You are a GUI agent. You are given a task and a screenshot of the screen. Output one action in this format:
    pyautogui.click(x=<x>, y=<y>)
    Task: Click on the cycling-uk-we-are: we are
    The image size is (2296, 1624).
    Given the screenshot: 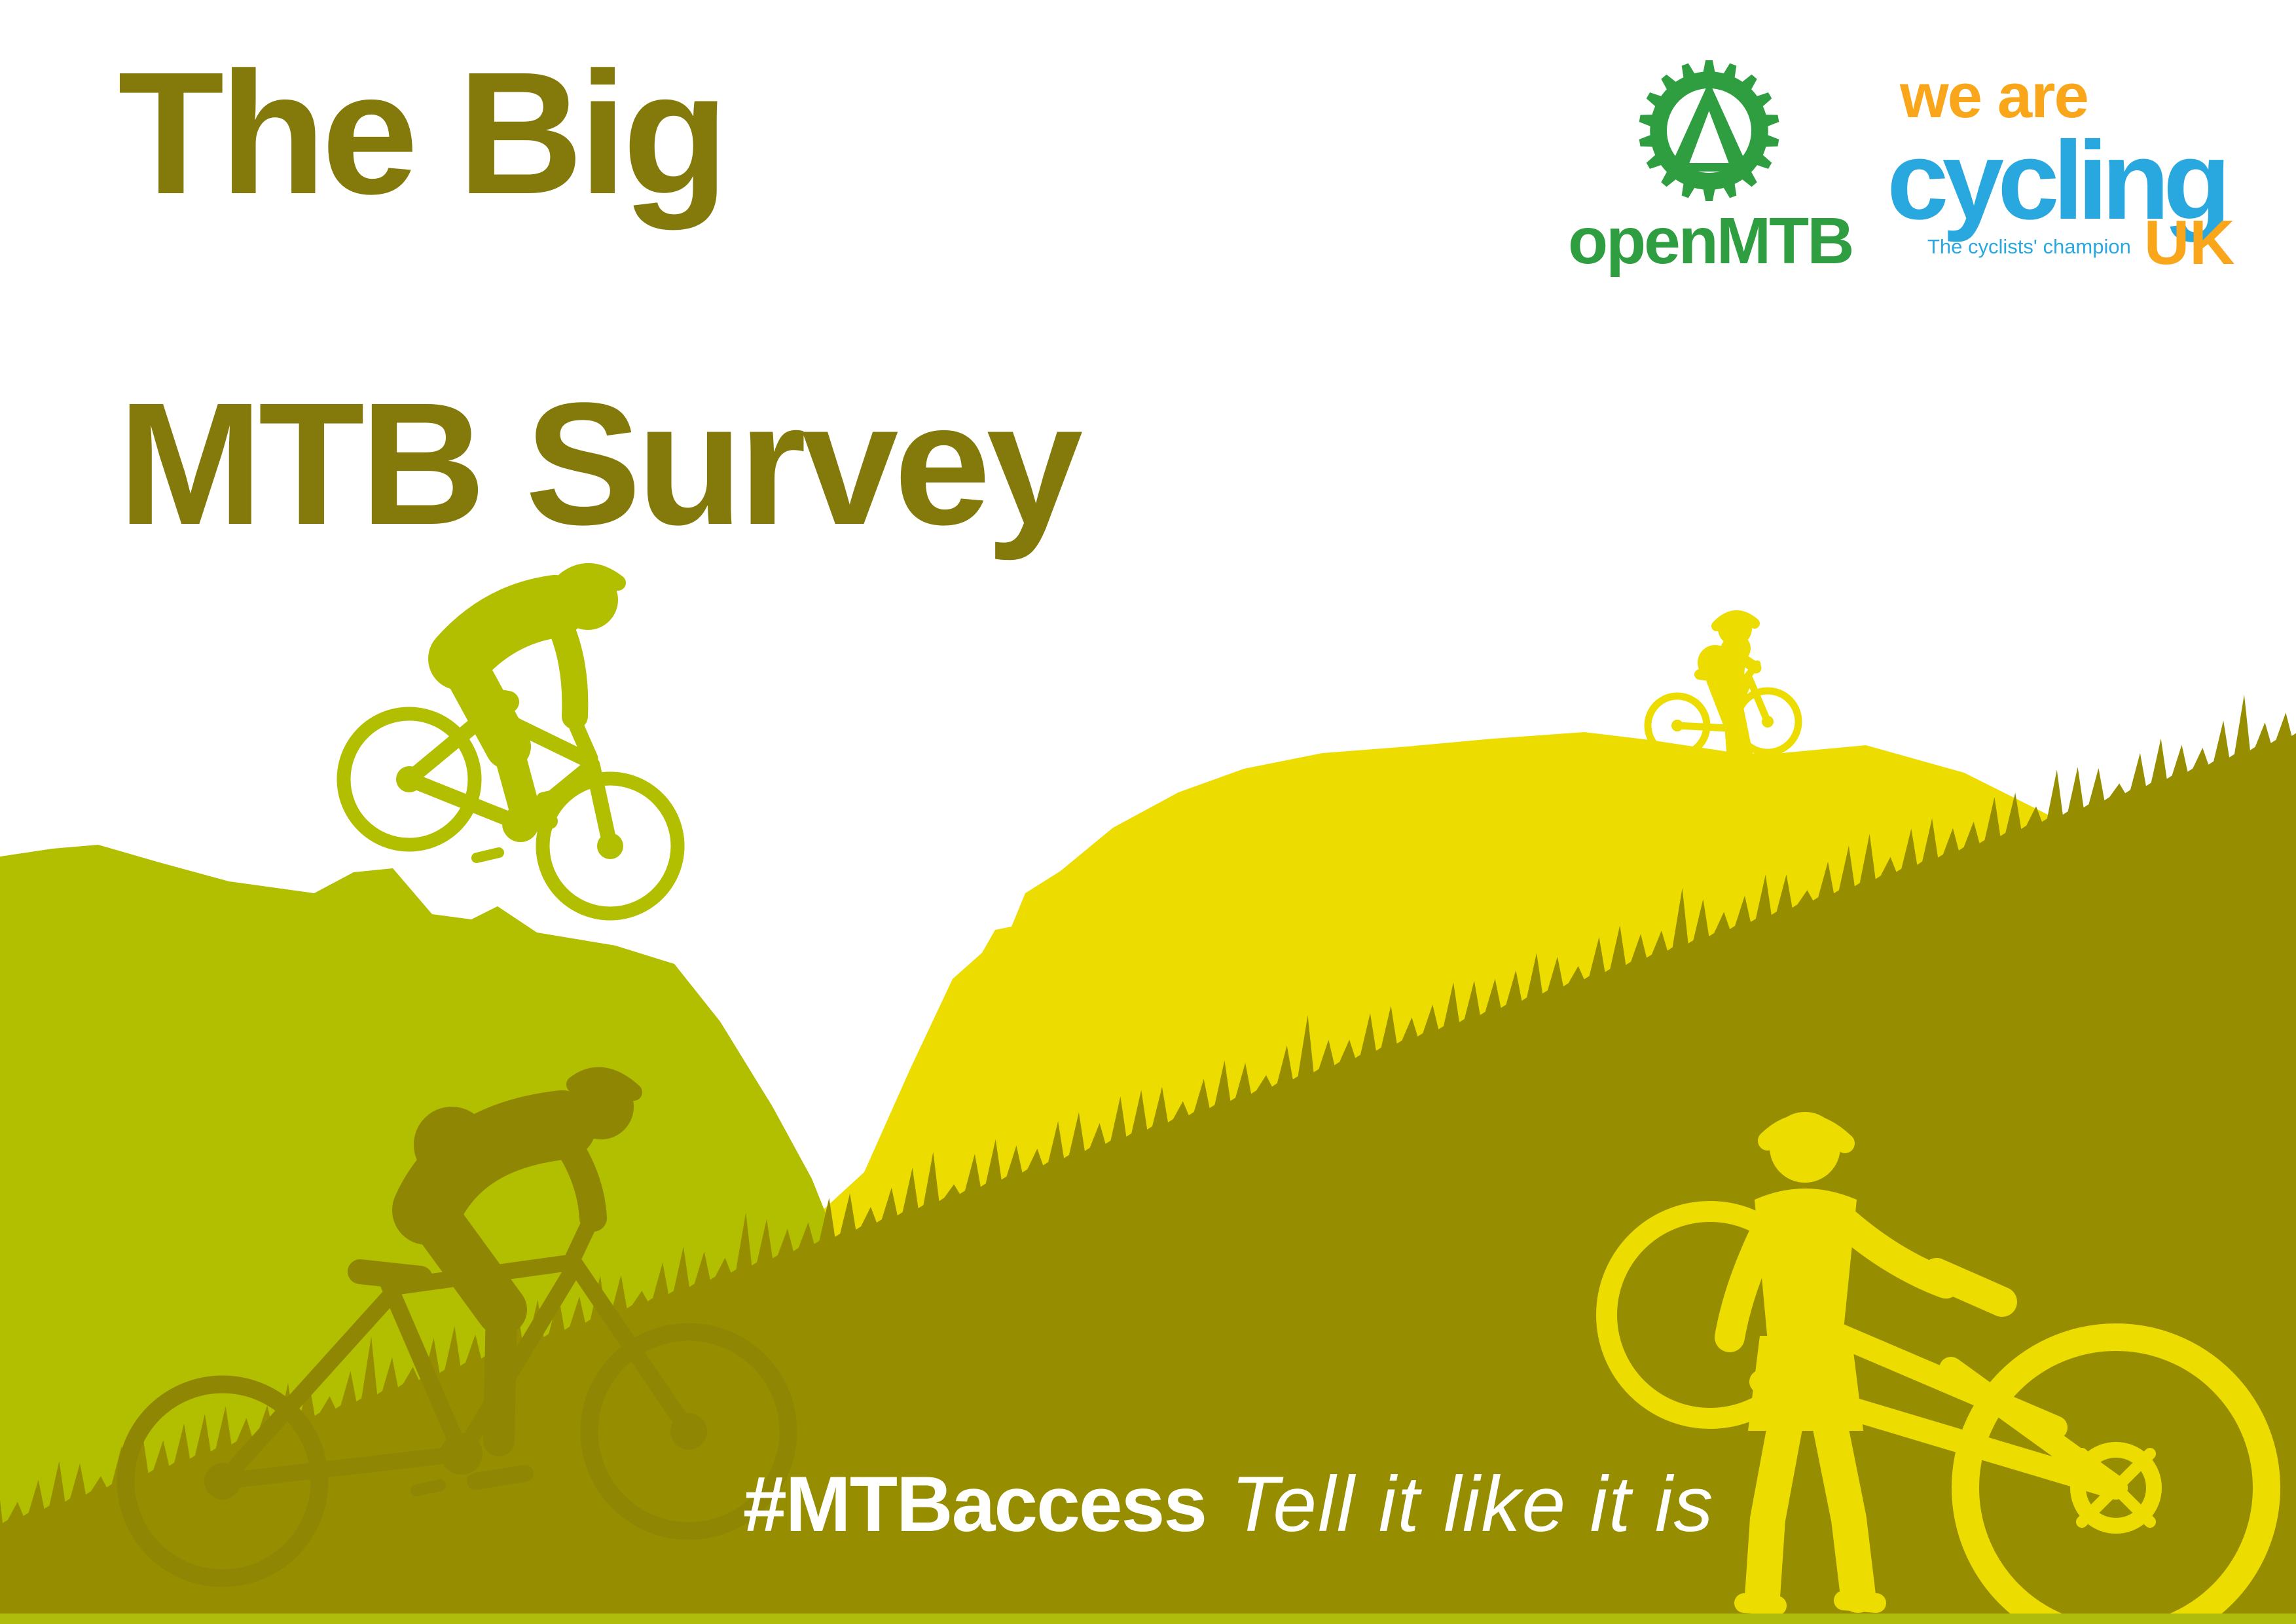 What is the action you would take?
    pyautogui.click(x=1994, y=96)
    